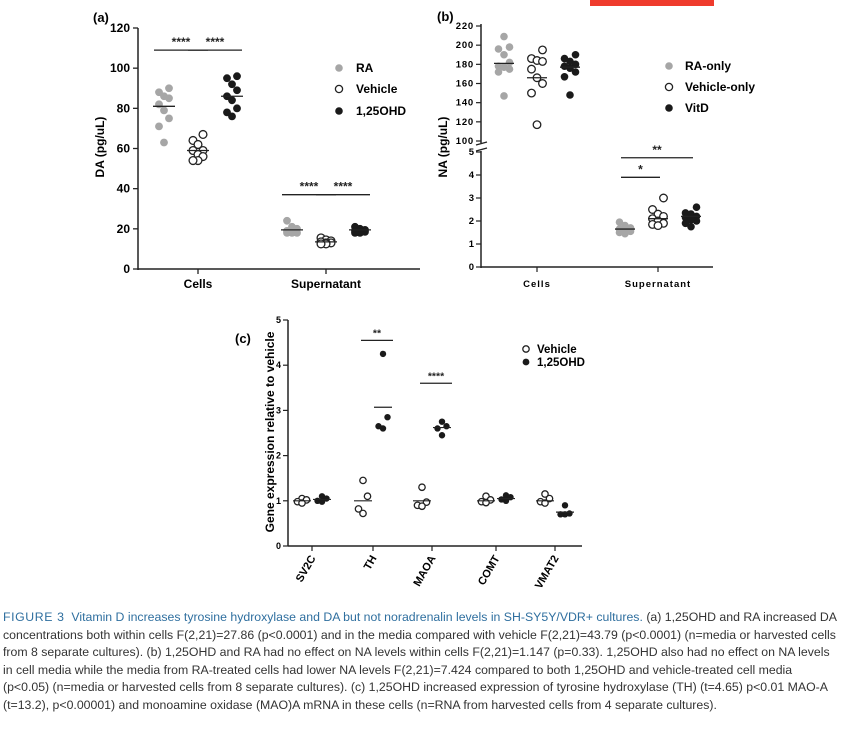 The height and width of the screenshot is (746, 849). What do you see at coordinates (339, 68) in the screenshot?
I see `legend-ra-marker` at bounding box center [339, 68].